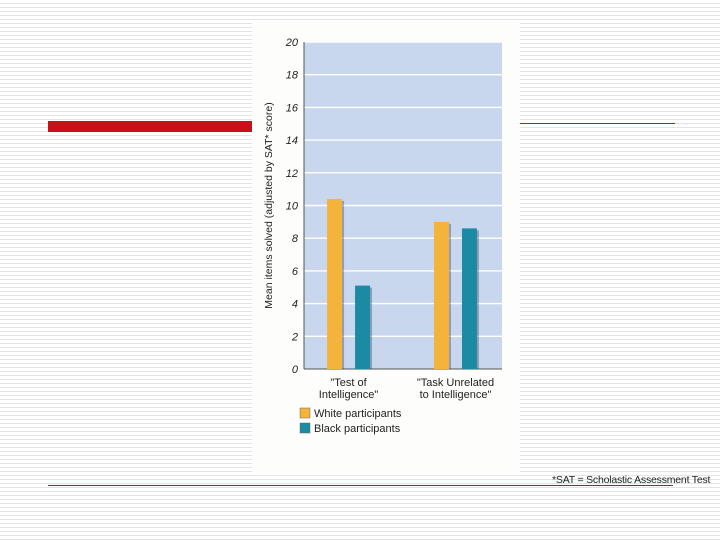 The width and height of the screenshot is (720, 540). I want to click on y-tick-label: 18, so click(292, 76).